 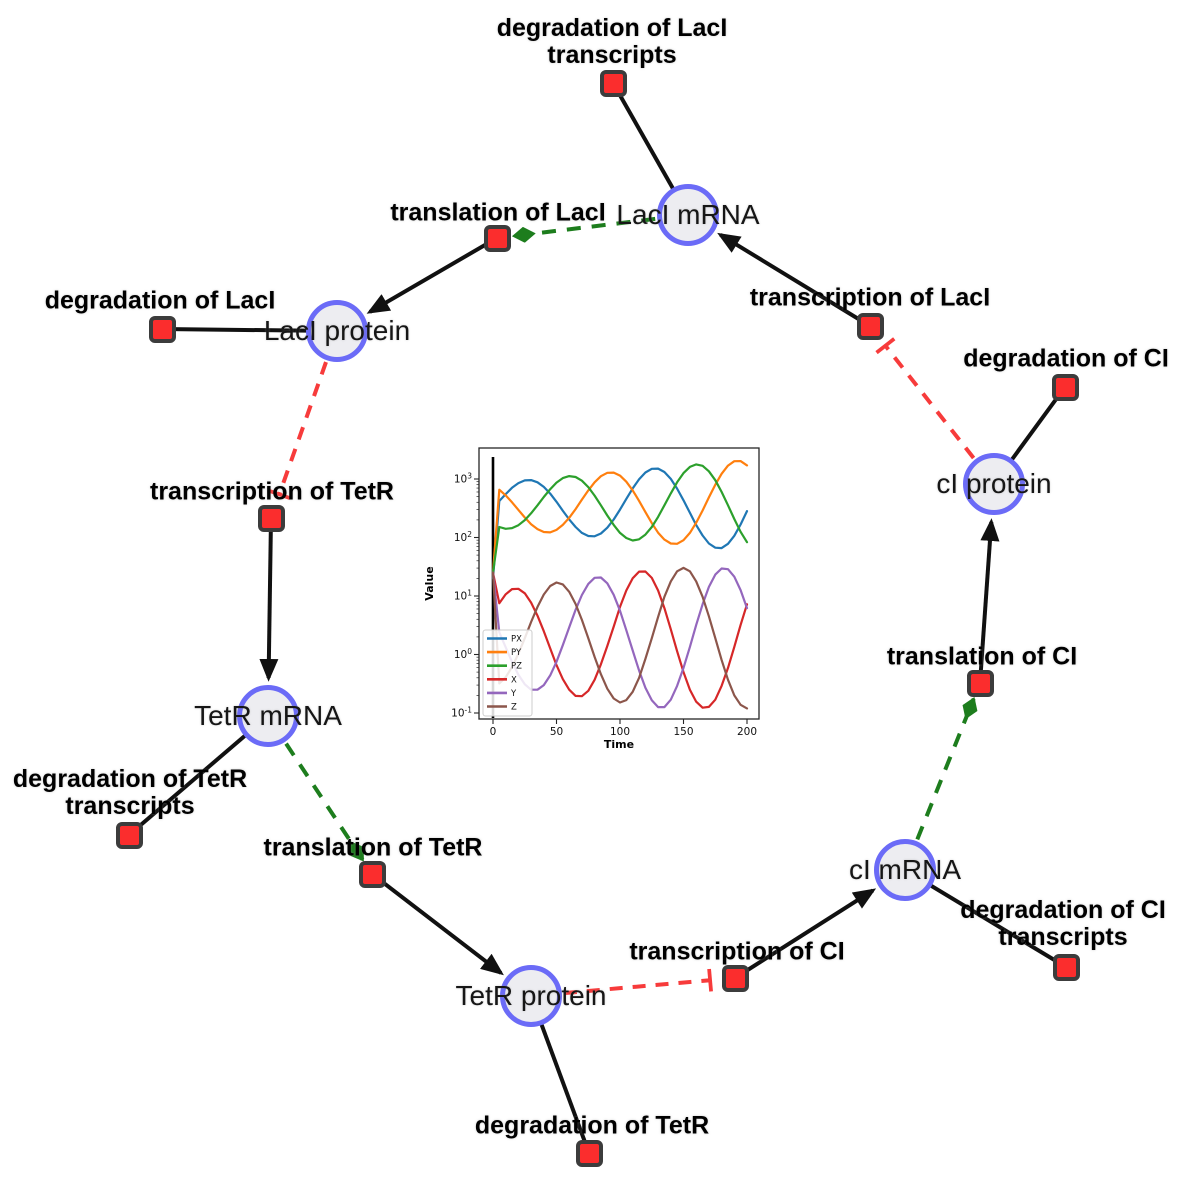 I want to click on legend-label-PX: PX, so click(x=516, y=640).